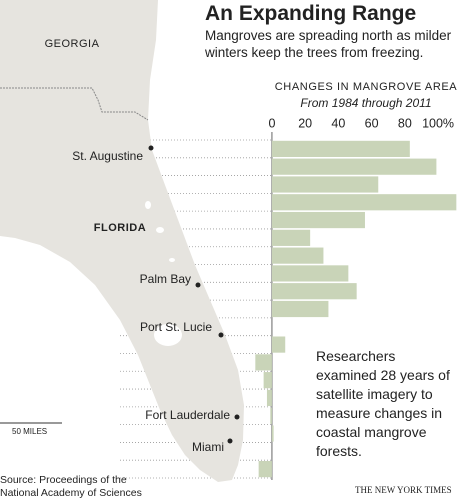 Image resolution: width=458 pixels, height=500 pixels. Describe the element at coordinates (438, 123) in the screenshot. I see `x-tick-label: 100%` at that location.